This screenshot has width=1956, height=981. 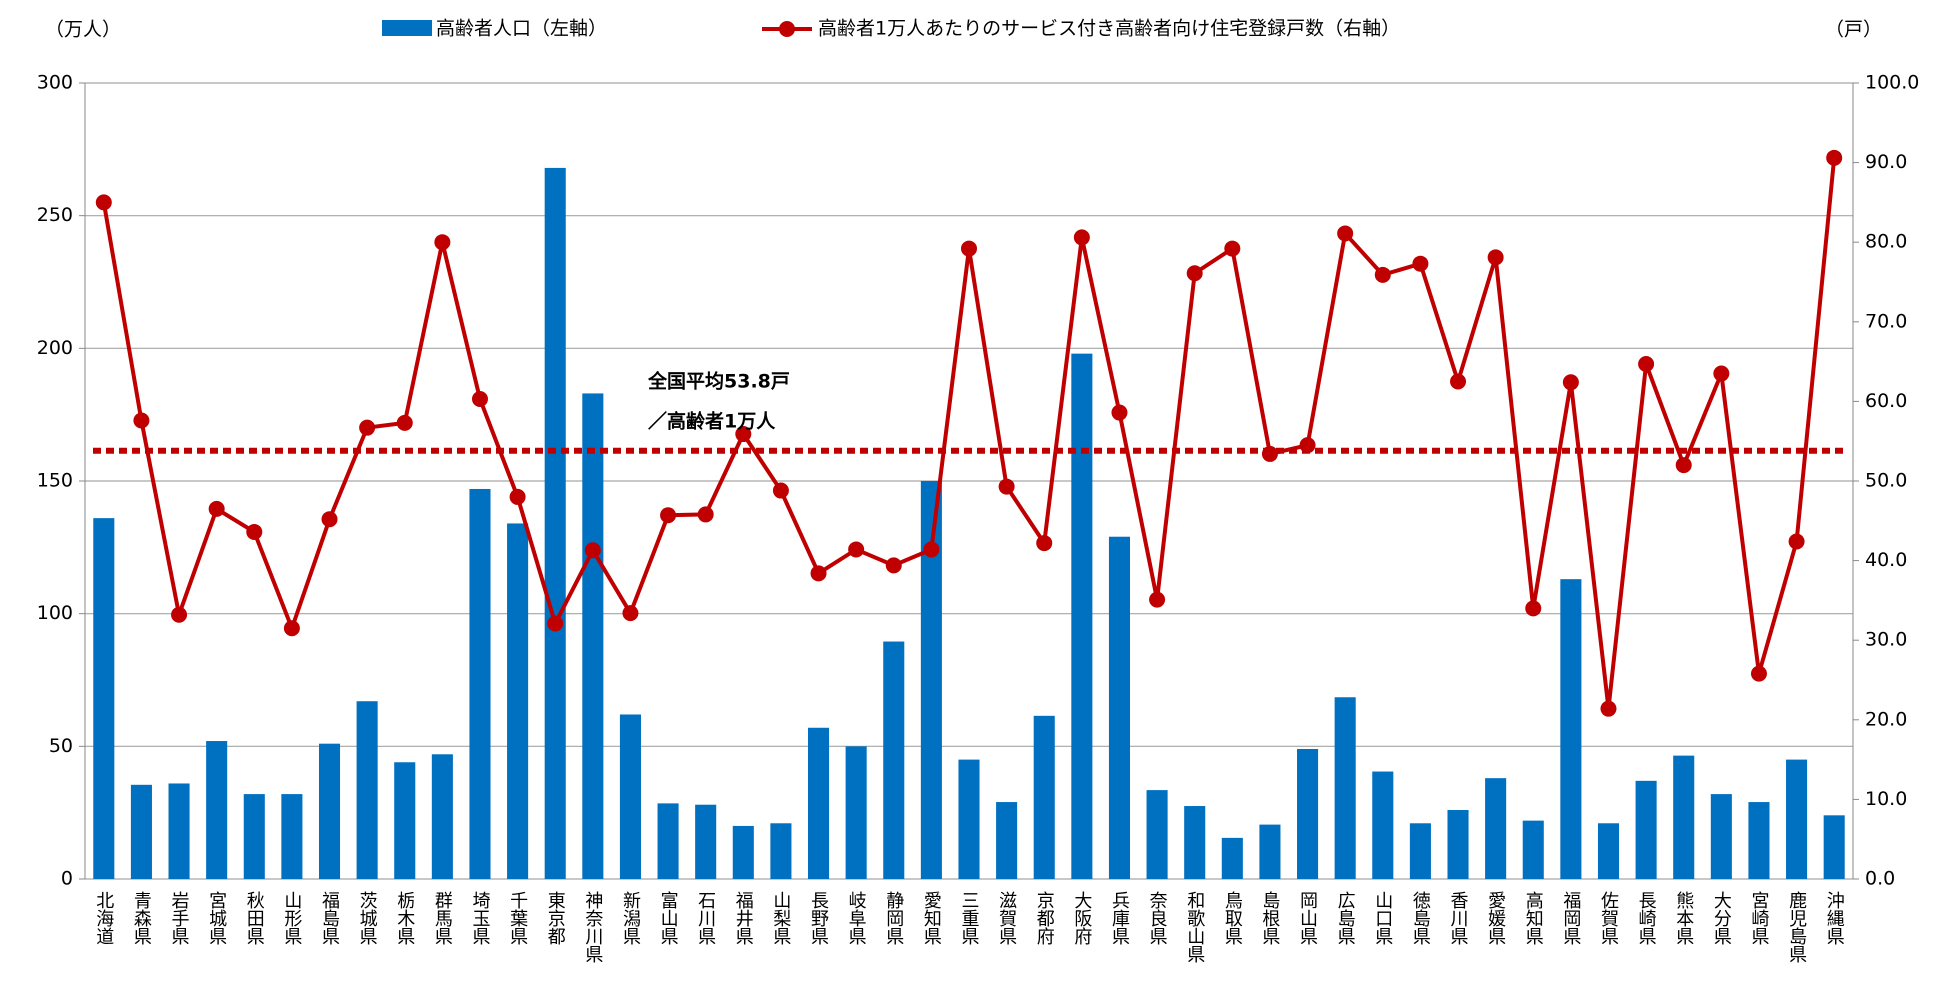 What do you see at coordinates (254, 918) in the screenshot?
I see `x-tick-label: 秋田県` at bounding box center [254, 918].